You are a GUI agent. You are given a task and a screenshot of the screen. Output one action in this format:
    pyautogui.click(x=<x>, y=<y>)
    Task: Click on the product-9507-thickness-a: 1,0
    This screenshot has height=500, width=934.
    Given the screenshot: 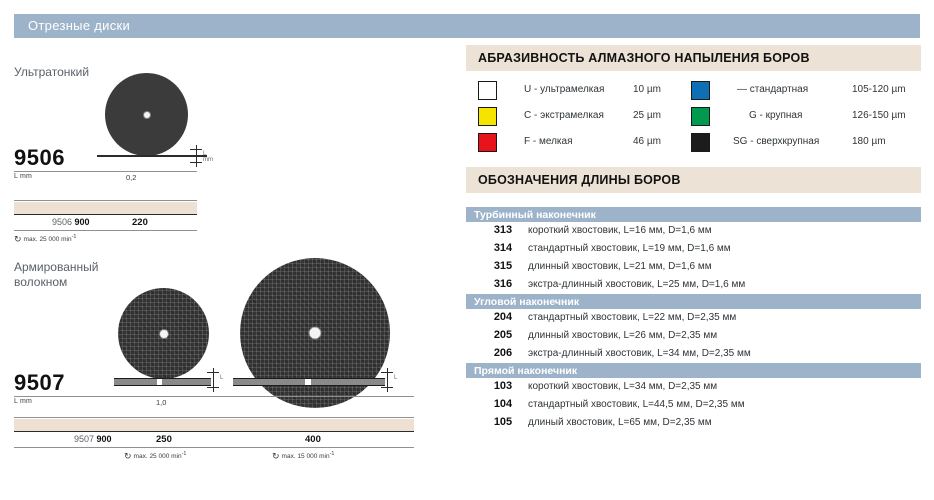 What is the action you would take?
    pyautogui.click(x=161, y=402)
    